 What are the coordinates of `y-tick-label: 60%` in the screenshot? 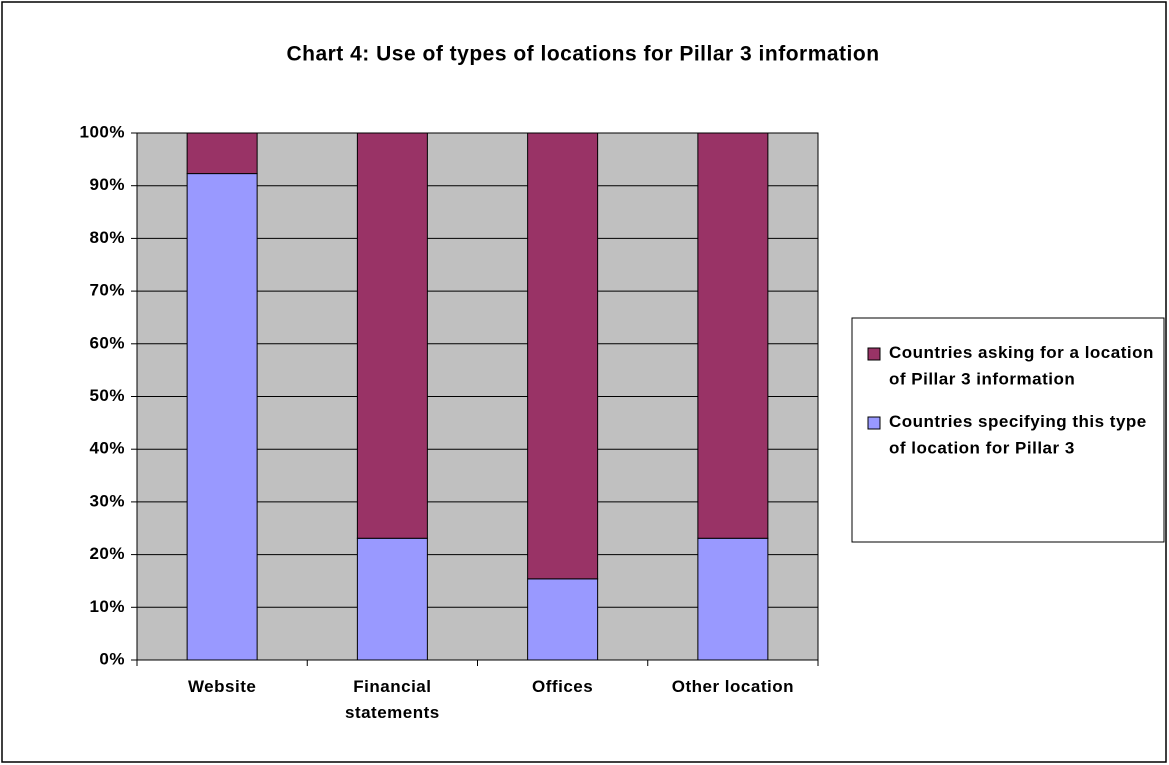 It's located at (107, 342).